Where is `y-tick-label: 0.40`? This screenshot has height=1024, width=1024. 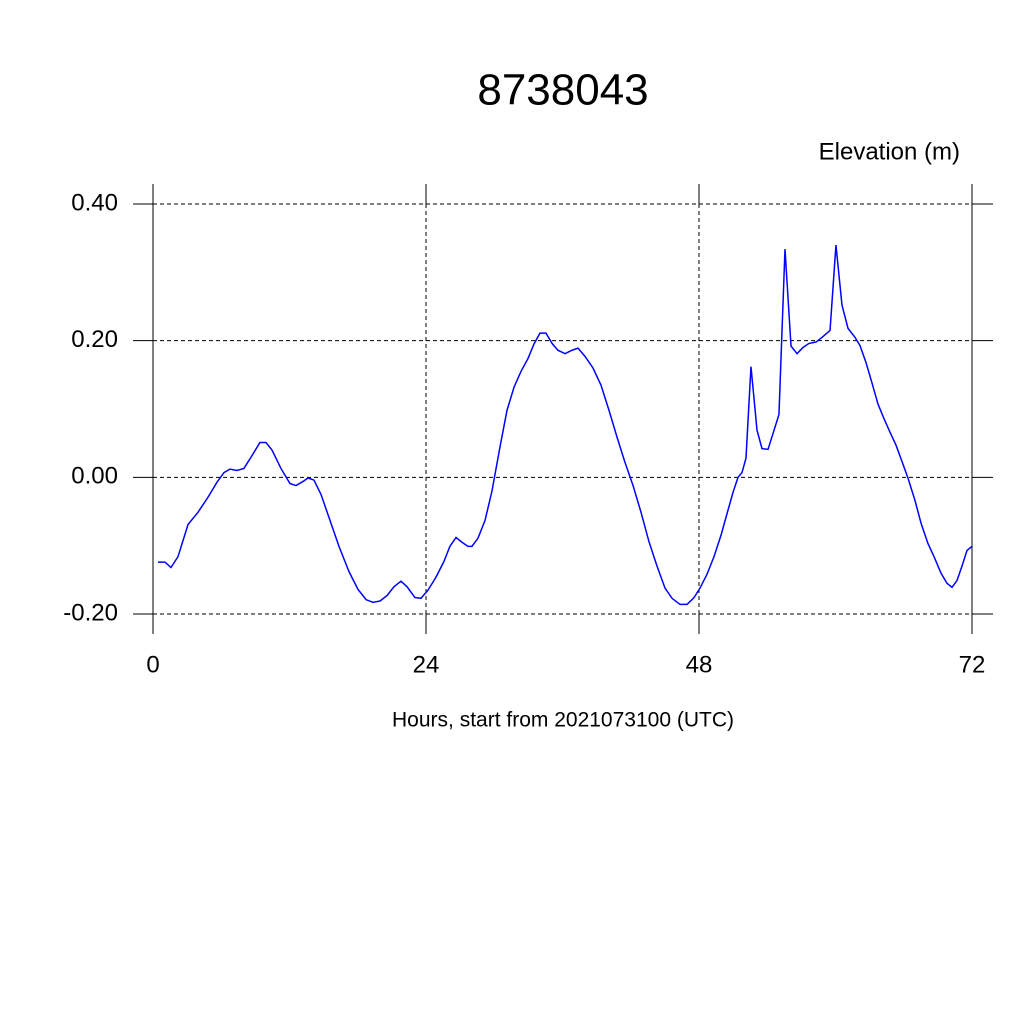 y-tick-label: 0.40 is located at coordinates (94, 202).